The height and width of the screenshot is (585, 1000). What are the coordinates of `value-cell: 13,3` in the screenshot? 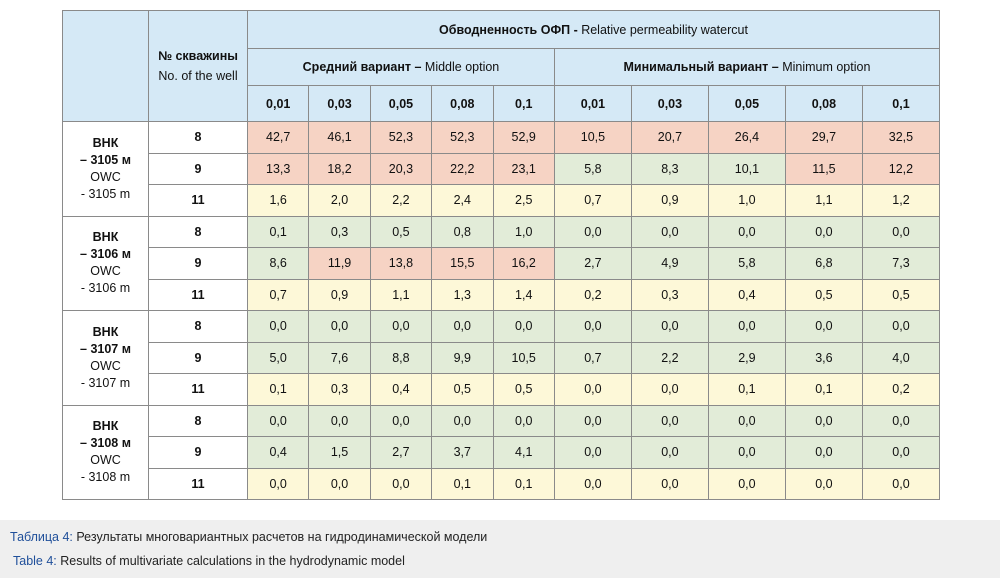 It's located at (278, 168).